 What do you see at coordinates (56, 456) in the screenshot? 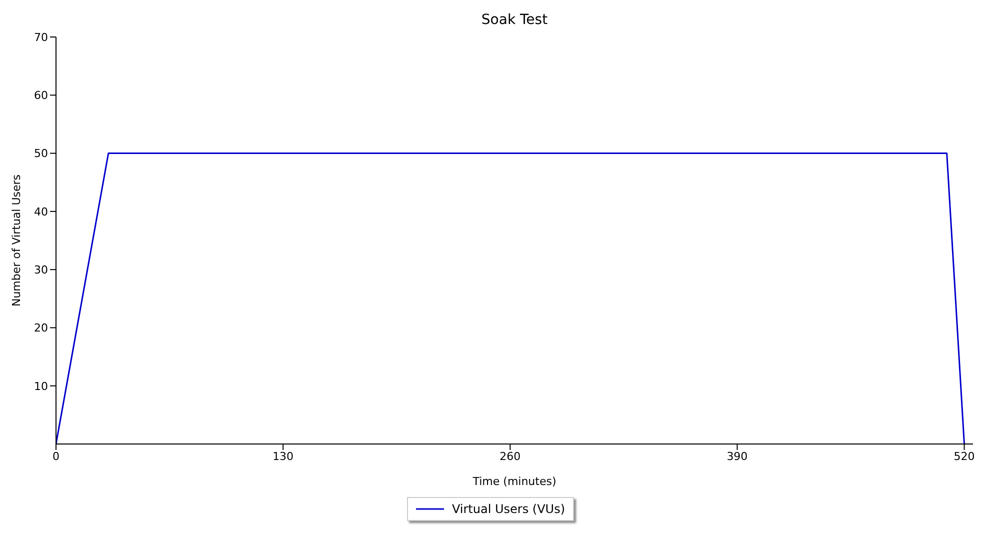
I see `x-tick-label: 0` at bounding box center [56, 456].